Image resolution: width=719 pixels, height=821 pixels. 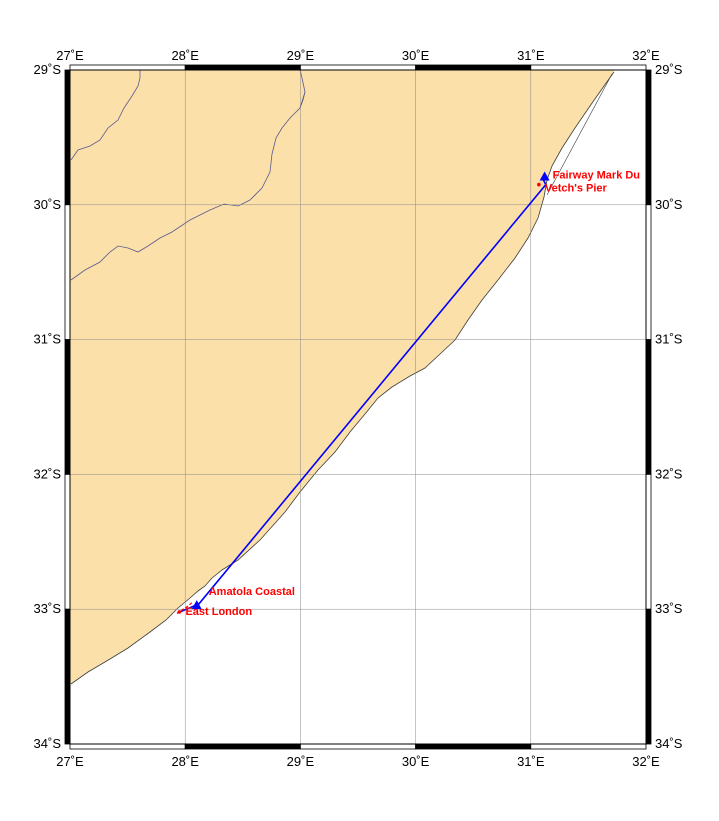 I want to click on place-label: Amatola Coastal, so click(x=252, y=592).